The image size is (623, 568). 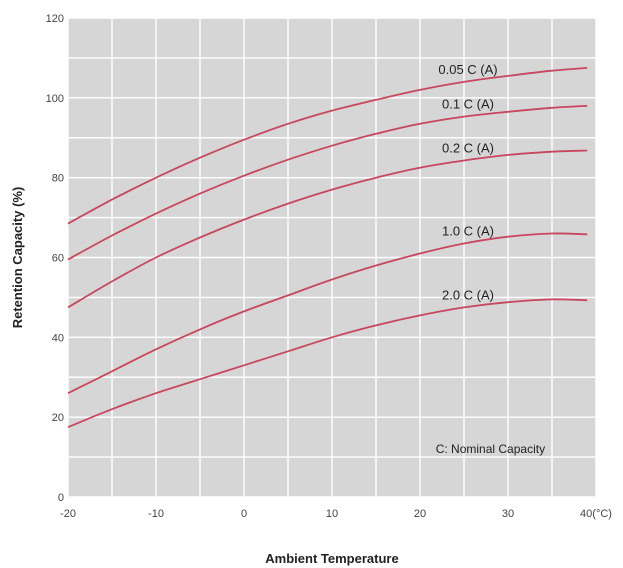 I want to click on y-tick-label: 80, so click(x=58, y=179).